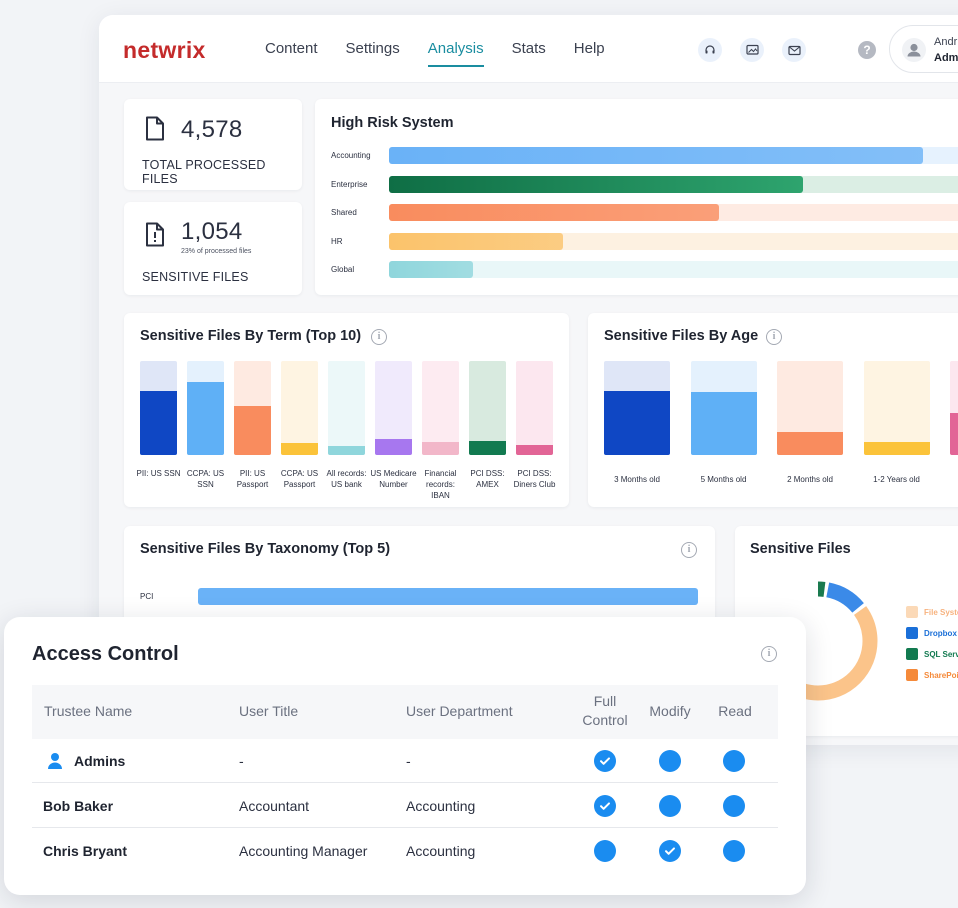  What do you see at coordinates (164, 50) in the screenshot?
I see `logo: netwrix` at bounding box center [164, 50].